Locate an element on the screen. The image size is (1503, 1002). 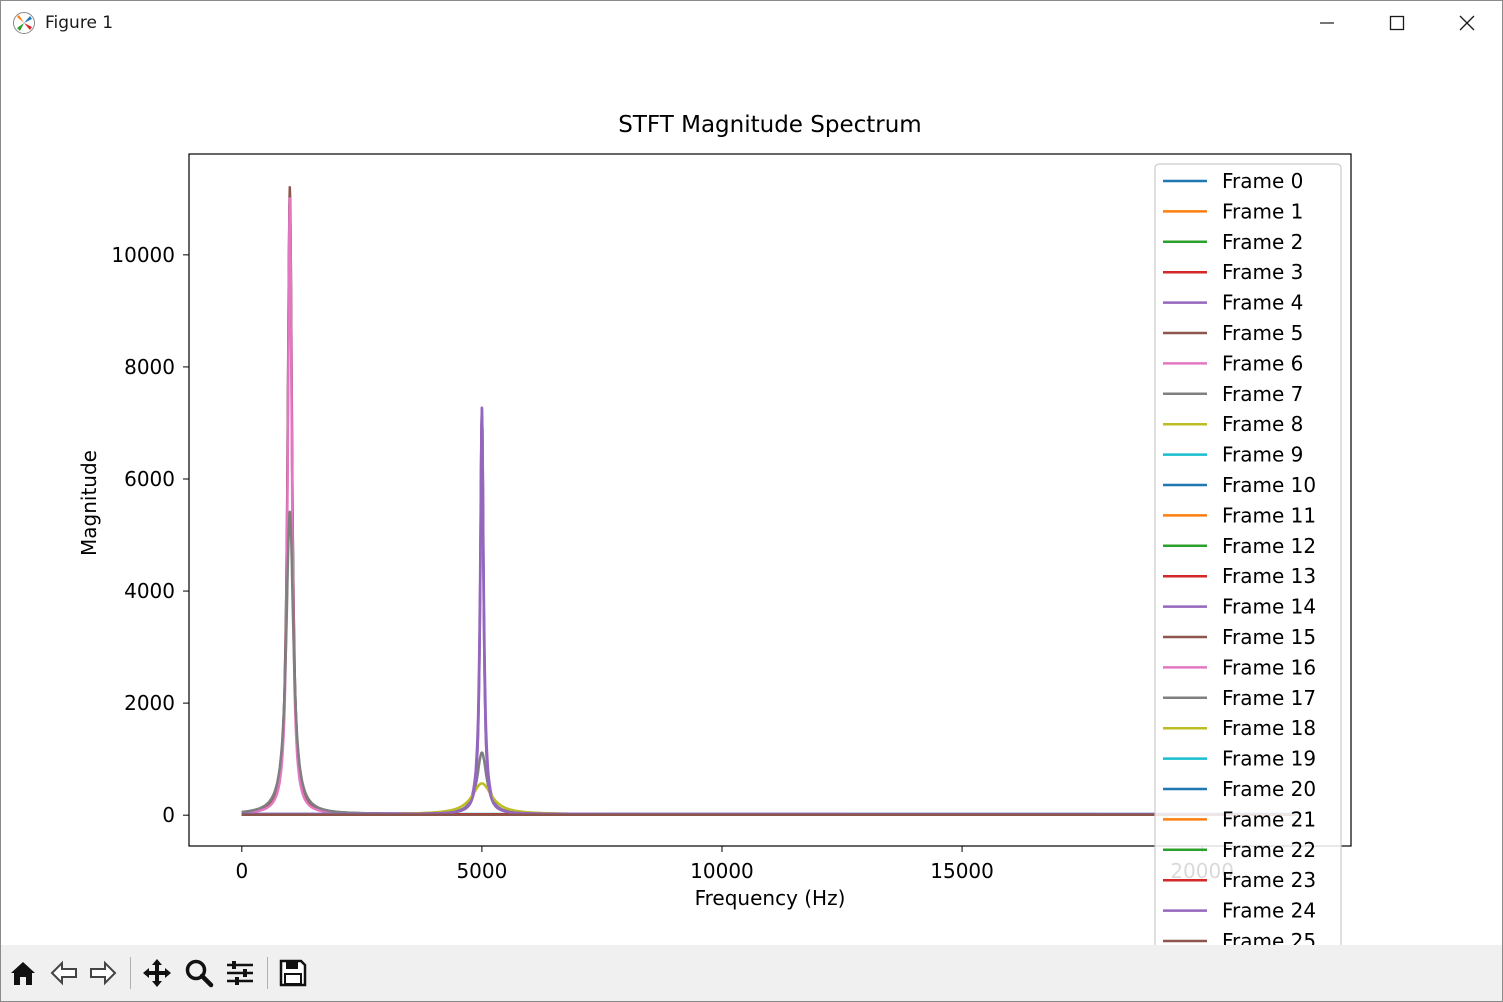
pan-button is located at coordinates (157, 973).